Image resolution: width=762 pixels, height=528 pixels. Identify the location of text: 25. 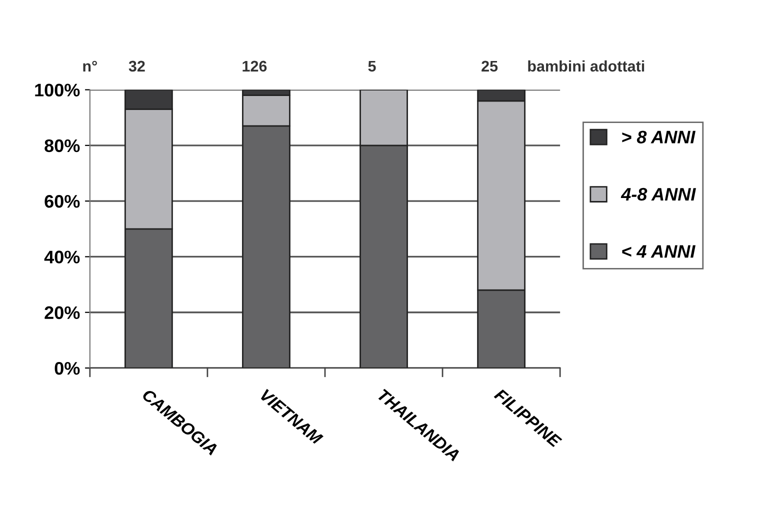
(490, 66).